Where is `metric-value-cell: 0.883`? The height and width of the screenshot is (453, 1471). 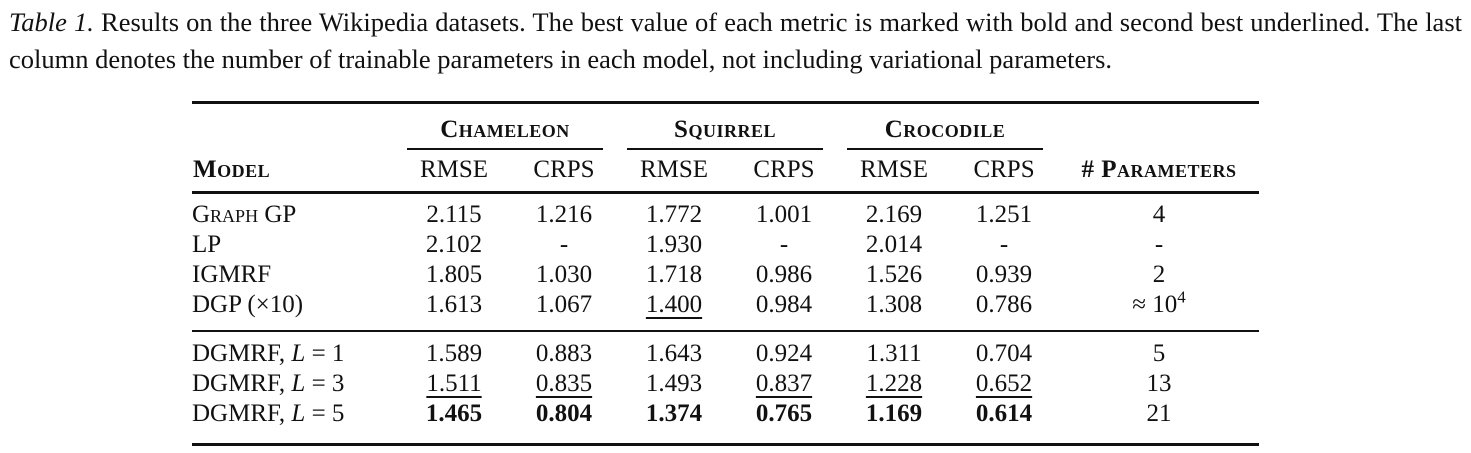
metric-value-cell: 0.883 is located at coordinates (564, 353).